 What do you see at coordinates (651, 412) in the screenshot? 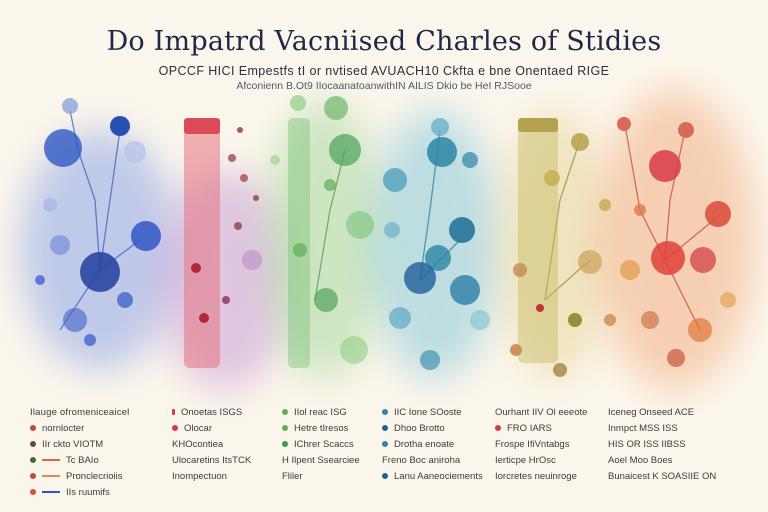
I see `legend-row: Iceneg Onseed ACE` at bounding box center [651, 412].